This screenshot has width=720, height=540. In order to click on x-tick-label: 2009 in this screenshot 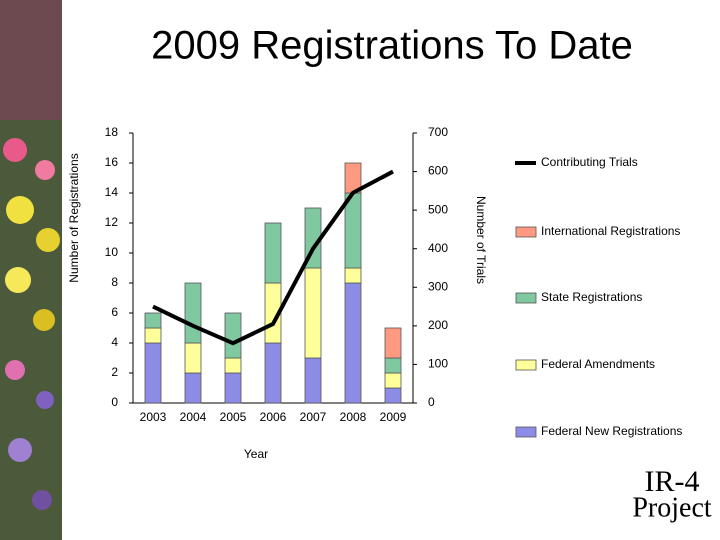, I will do `click(393, 417)`.